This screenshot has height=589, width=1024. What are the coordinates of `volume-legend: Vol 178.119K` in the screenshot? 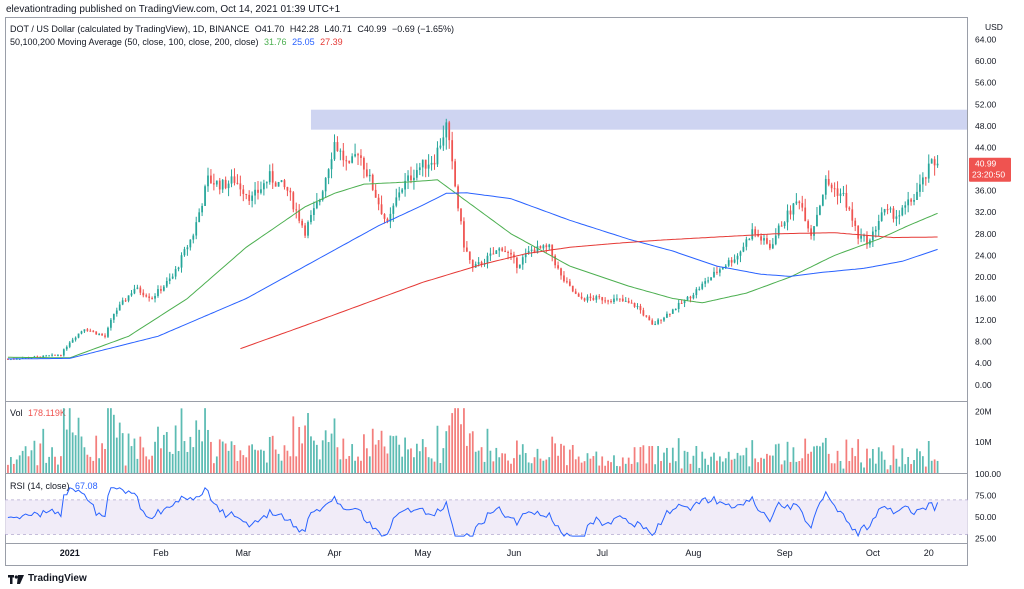 It's located at (39, 413).